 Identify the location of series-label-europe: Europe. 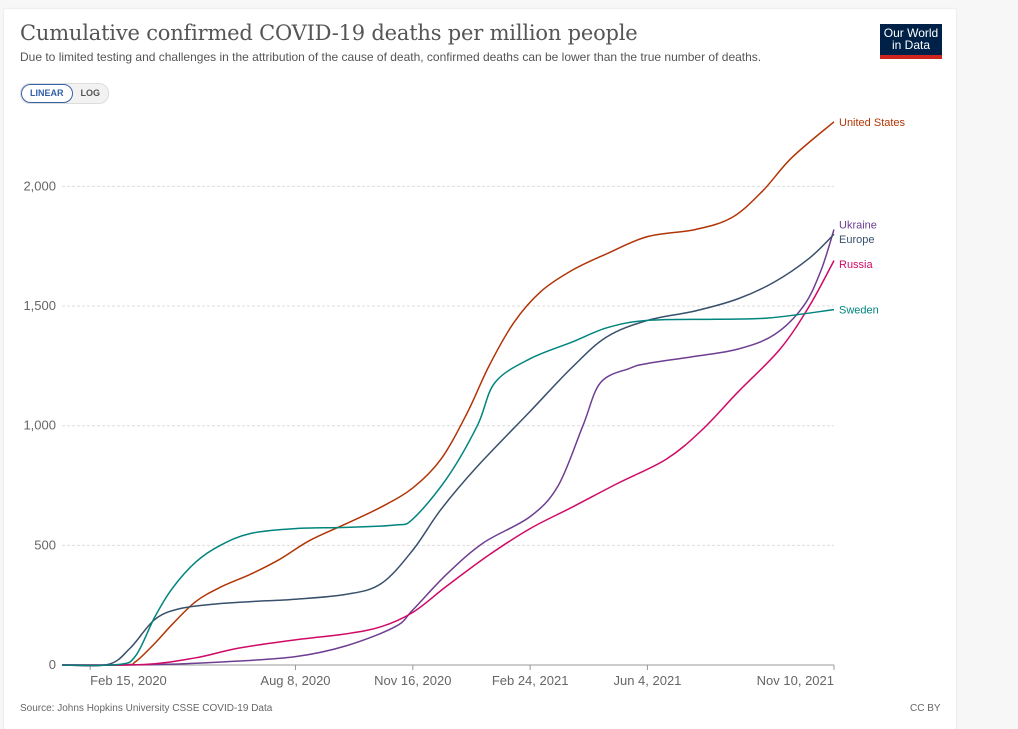
(856, 240).